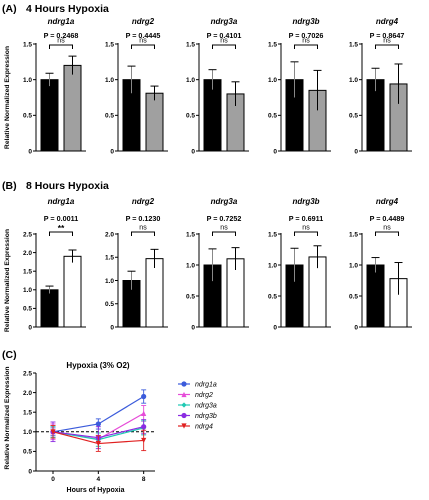 The height and width of the screenshot is (500, 429). I want to click on panelB-facet-ndrg4: ndrg4 P = 0.4489 0 0.5 1.0 1.5 ns, so click(380, 264).